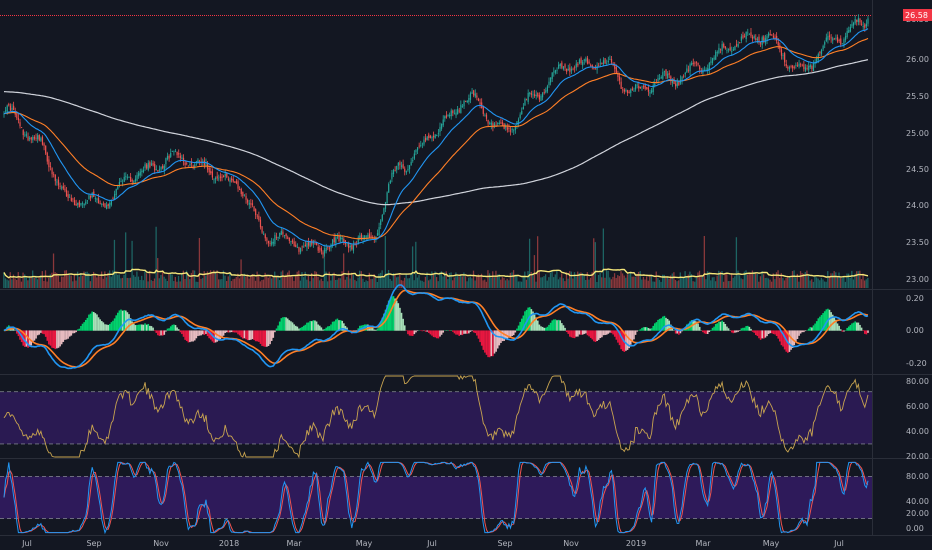  What do you see at coordinates (436, 257) in the screenshot?
I see `volume-panel` at bounding box center [436, 257].